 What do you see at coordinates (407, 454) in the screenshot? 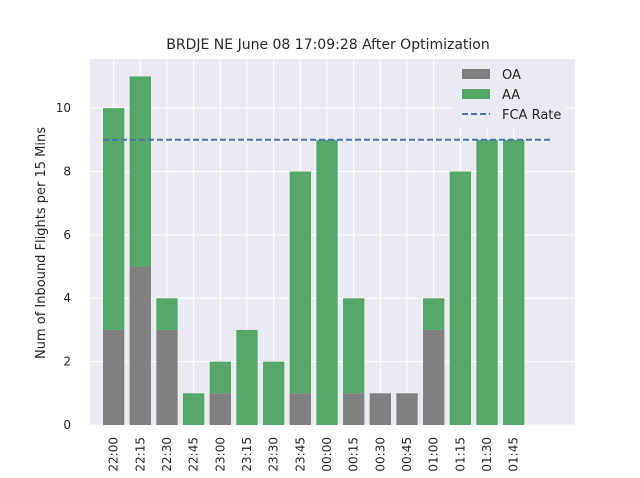
I see `x-tick-label: 00:45` at bounding box center [407, 454].